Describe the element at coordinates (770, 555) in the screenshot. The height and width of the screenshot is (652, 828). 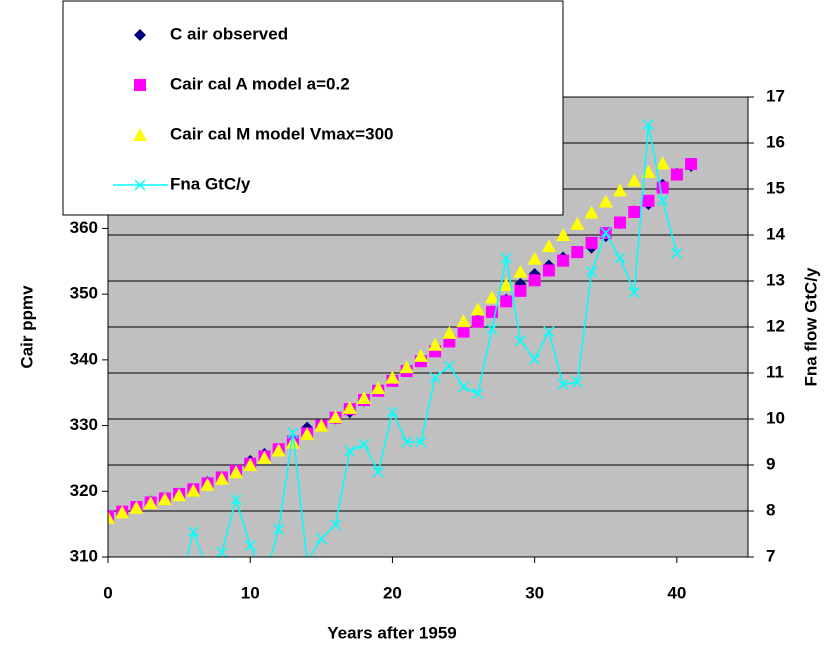
I see `y2-tick-label: 7` at that location.